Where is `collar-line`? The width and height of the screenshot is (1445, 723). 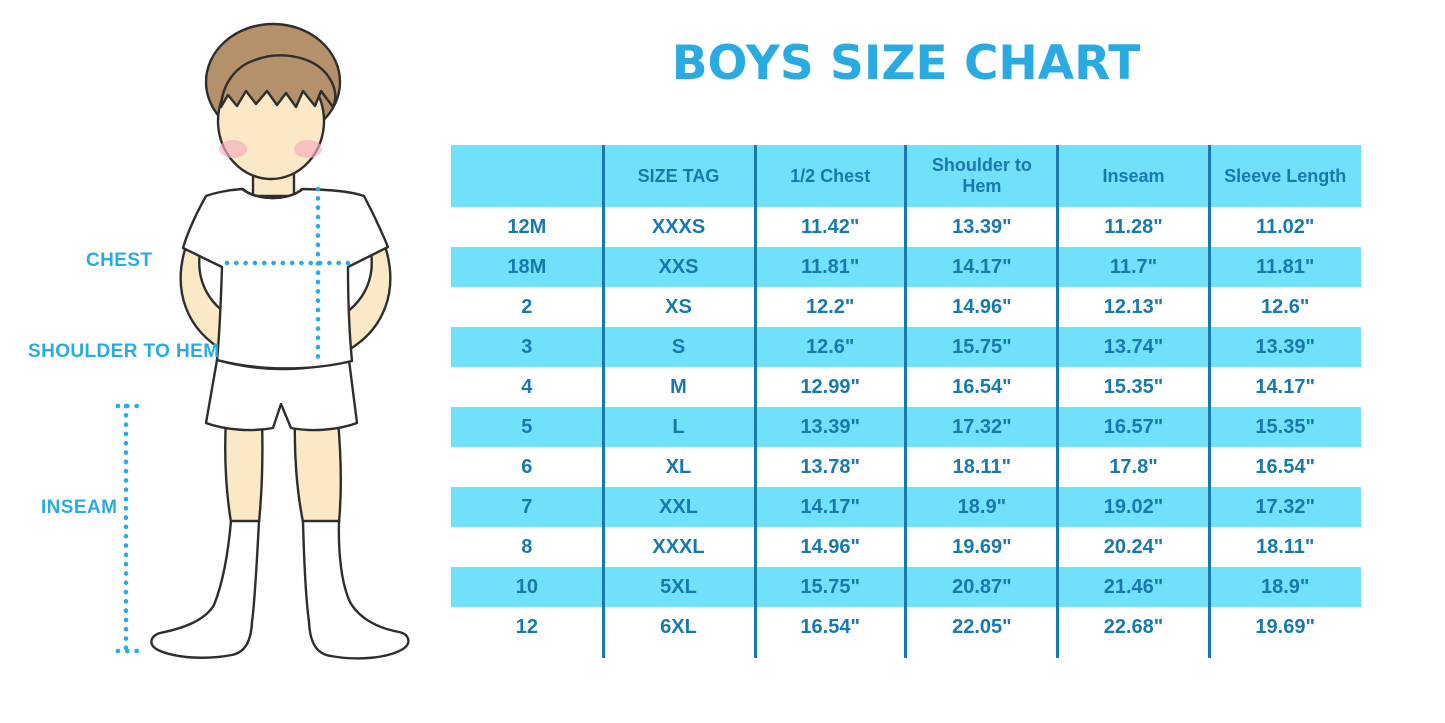
collar-line is located at coordinates (272, 193).